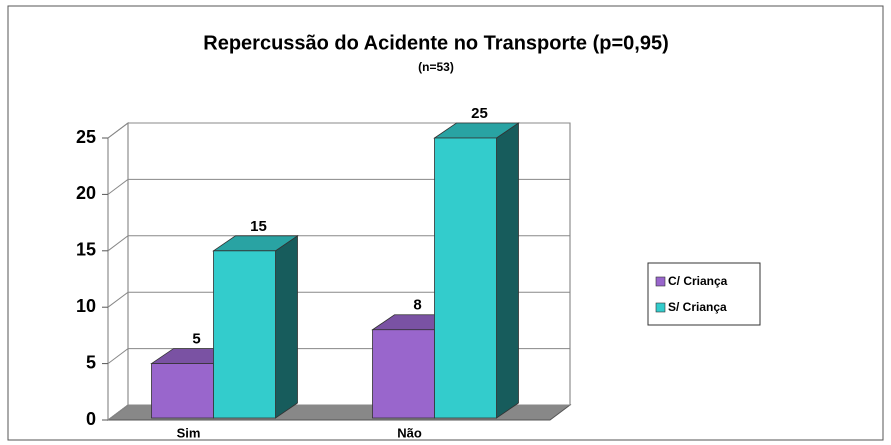 This screenshot has height=445, width=891. I want to click on value-label: 25, so click(479, 113).